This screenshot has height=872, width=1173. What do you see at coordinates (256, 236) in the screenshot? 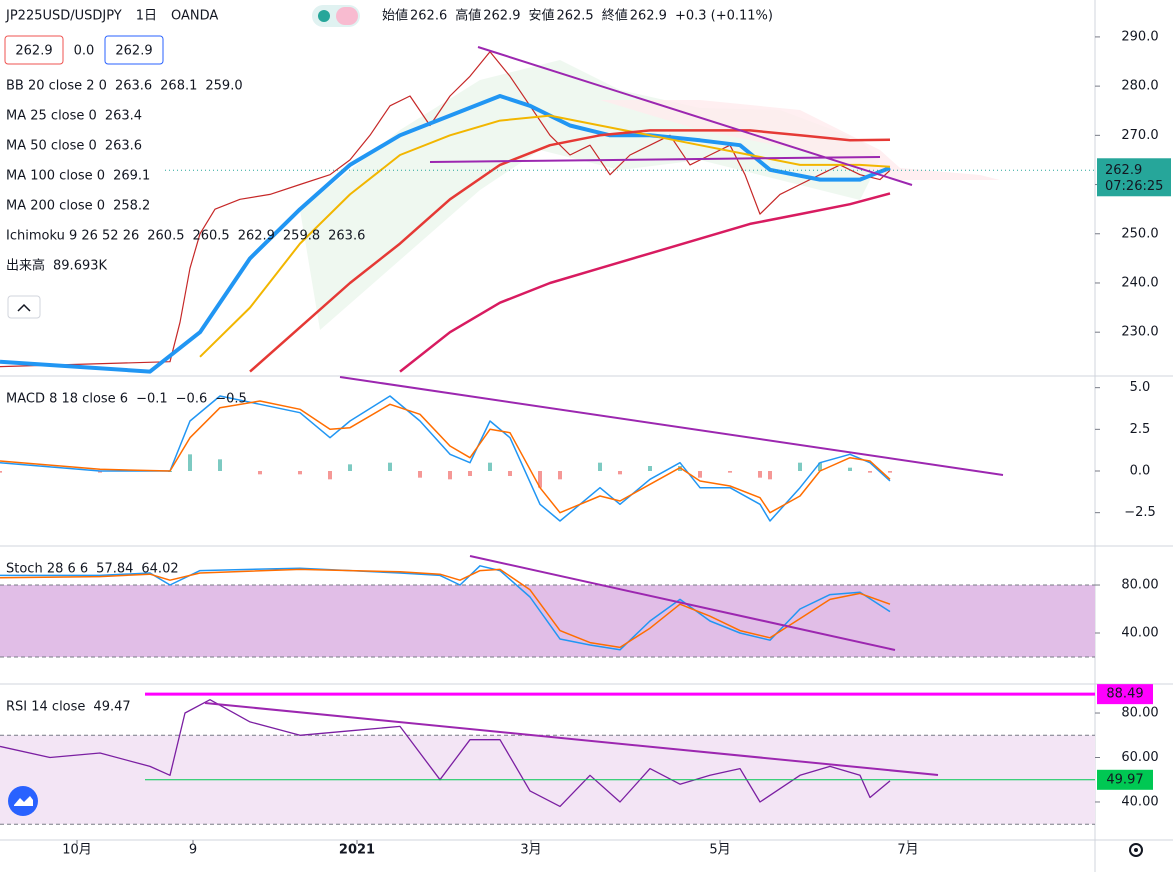
I see `legend-item: 262.9` at bounding box center [256, 236].